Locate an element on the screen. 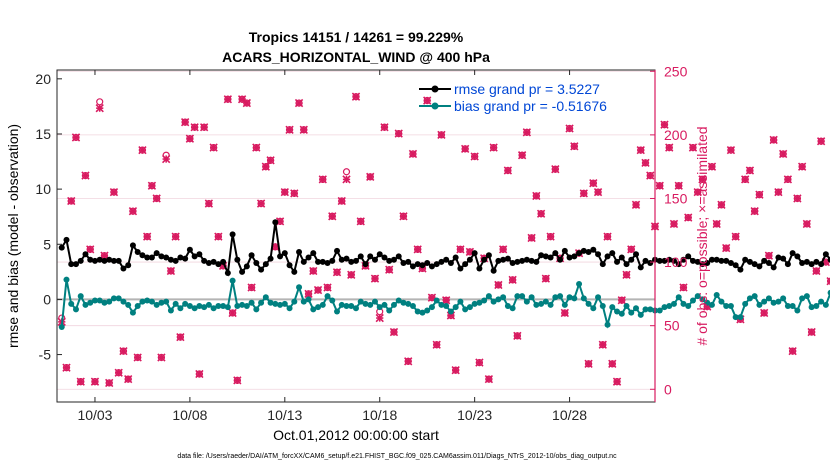 This screenshot has height=470, width=830. legend-bias-label: bias grand pr = -0.51676 is located at coordinates (530, 106).